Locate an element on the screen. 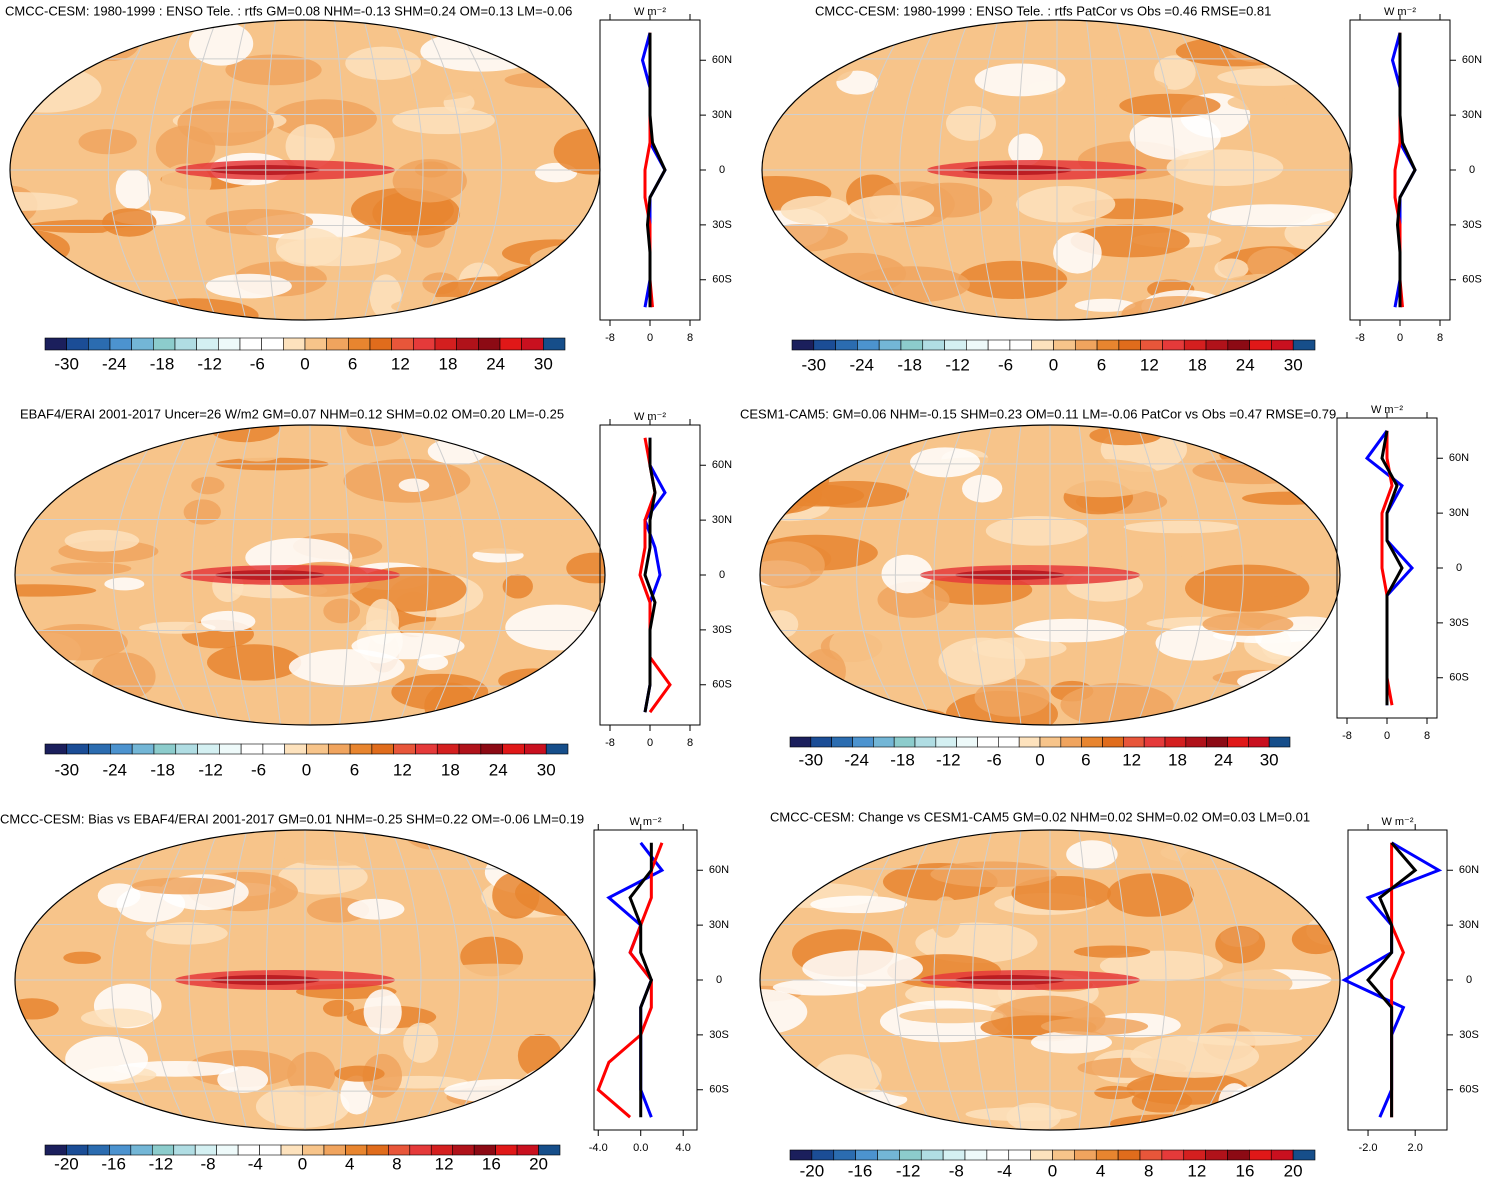 The width and height of the screenshot is (1493, 1183). map is located at coordinates (1050, 575).